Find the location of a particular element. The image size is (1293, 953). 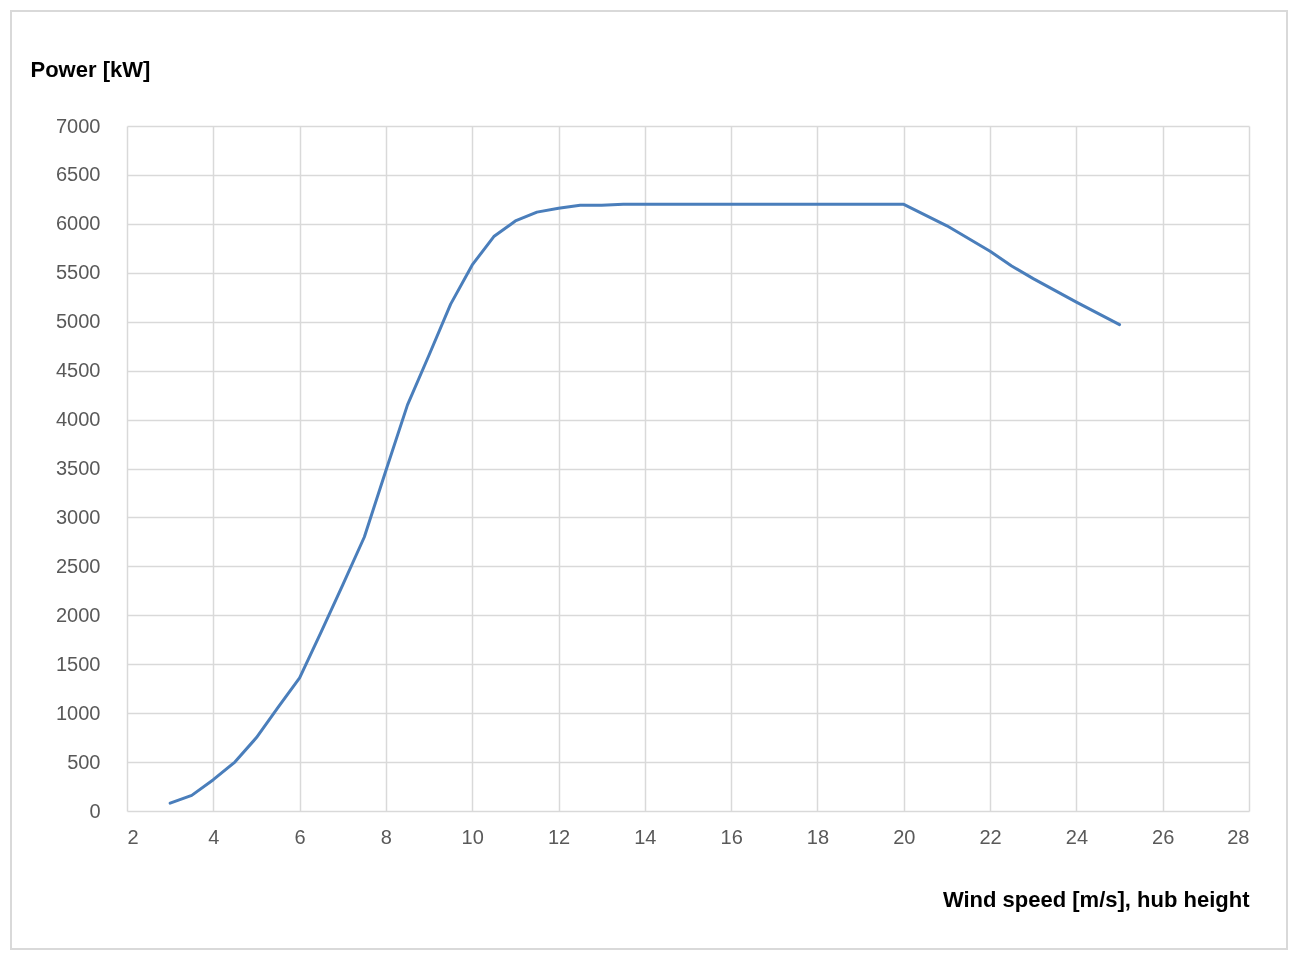

x-tick-label: 24 is located at coordinates (1077, 836).